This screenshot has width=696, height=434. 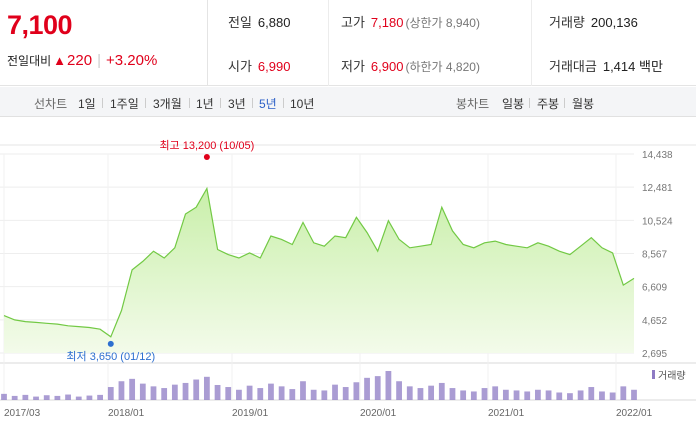 I want to click on up-arrow-icon: ▲, so click(x=60, y=60).